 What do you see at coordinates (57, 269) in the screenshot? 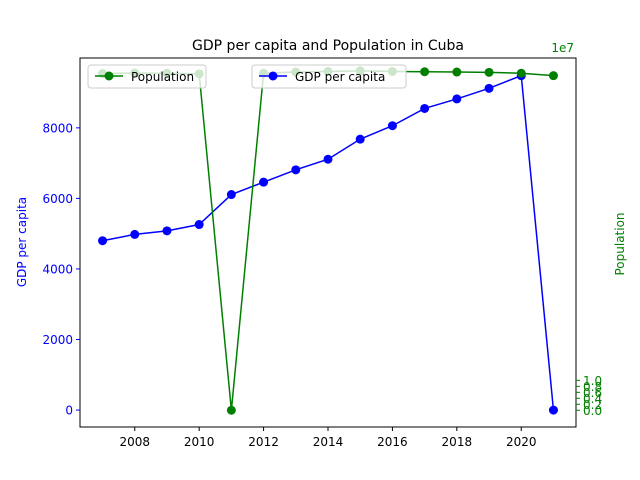
I see `left-tick-label: 4000` at bounding box center [57, 269].